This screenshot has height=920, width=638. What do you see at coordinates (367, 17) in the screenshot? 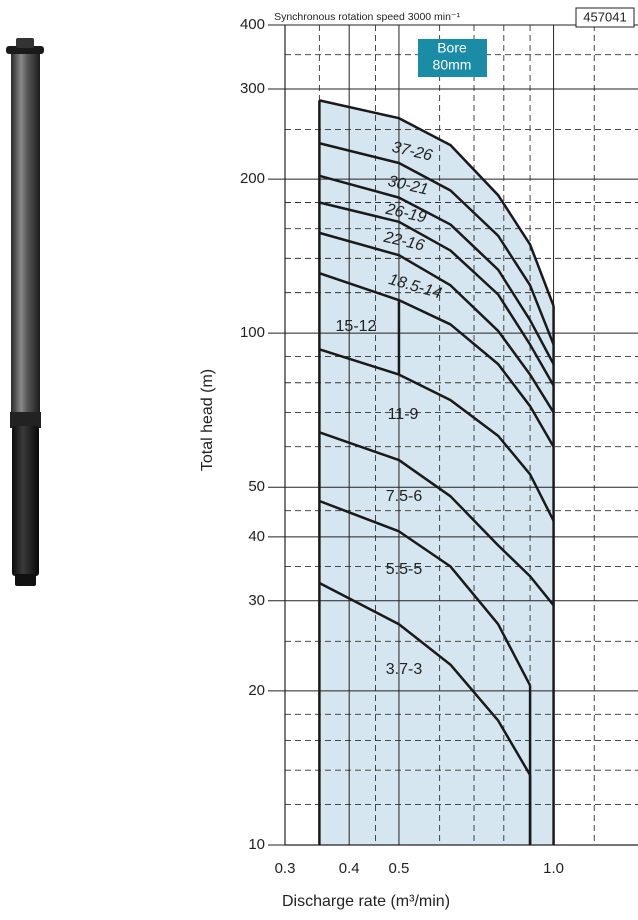
I see `header-note: Synchronous rotation speed 3000 min⁻¹` at bounding box center [367, 17].